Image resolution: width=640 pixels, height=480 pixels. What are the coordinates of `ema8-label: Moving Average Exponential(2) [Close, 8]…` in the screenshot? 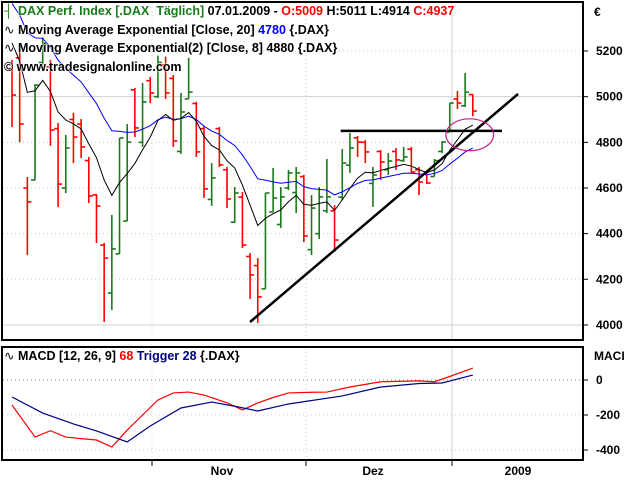 It's located at (178, 48).